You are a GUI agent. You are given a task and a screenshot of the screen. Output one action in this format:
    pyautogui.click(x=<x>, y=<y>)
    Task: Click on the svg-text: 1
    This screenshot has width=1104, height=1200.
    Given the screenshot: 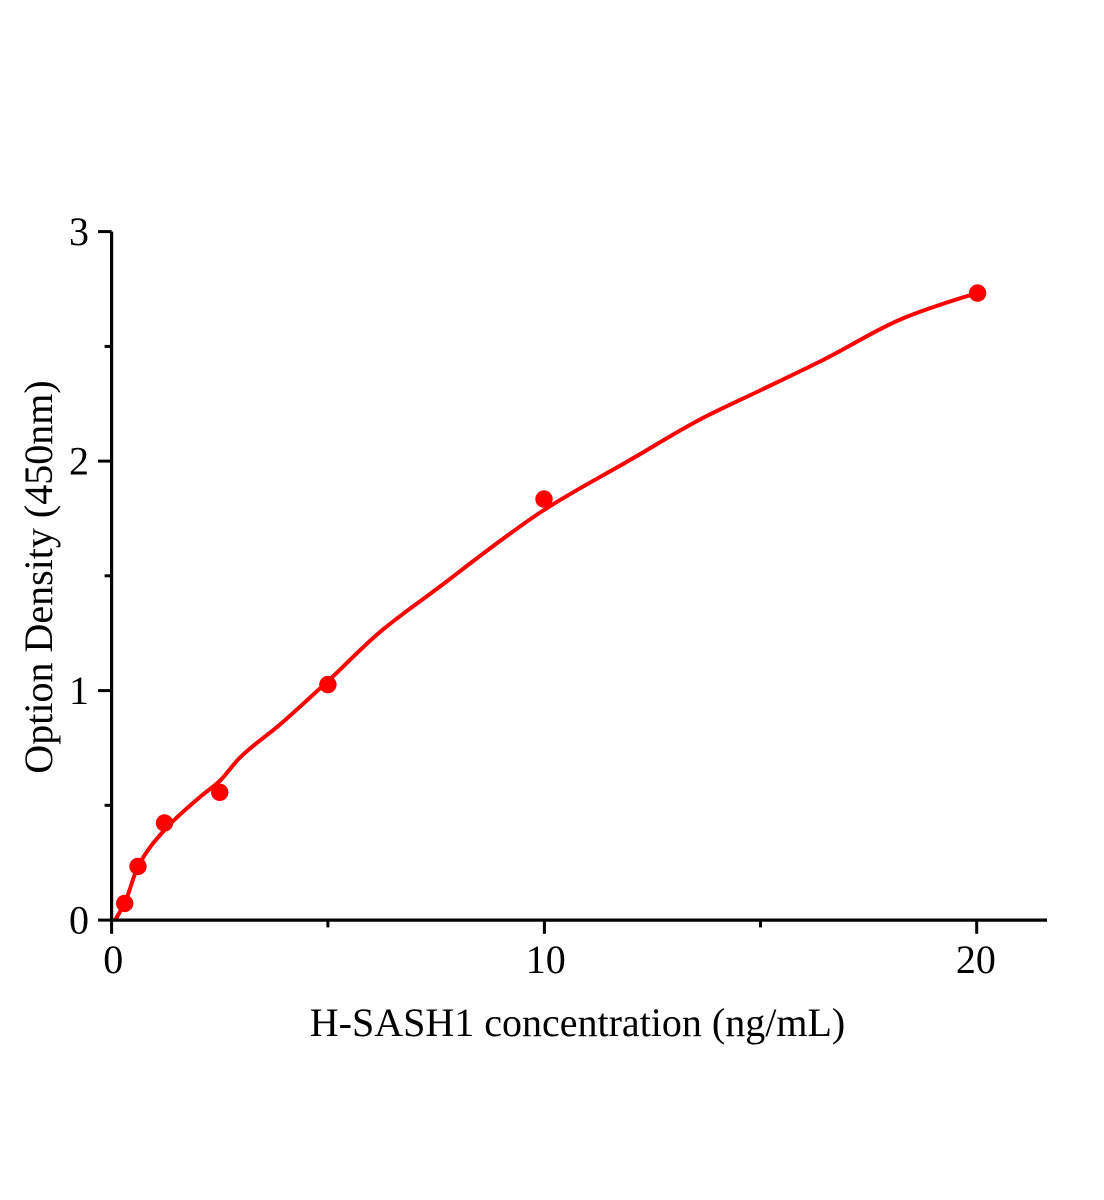 What is the action you would take?
    pyautogui.click(x=79, y=690)
    